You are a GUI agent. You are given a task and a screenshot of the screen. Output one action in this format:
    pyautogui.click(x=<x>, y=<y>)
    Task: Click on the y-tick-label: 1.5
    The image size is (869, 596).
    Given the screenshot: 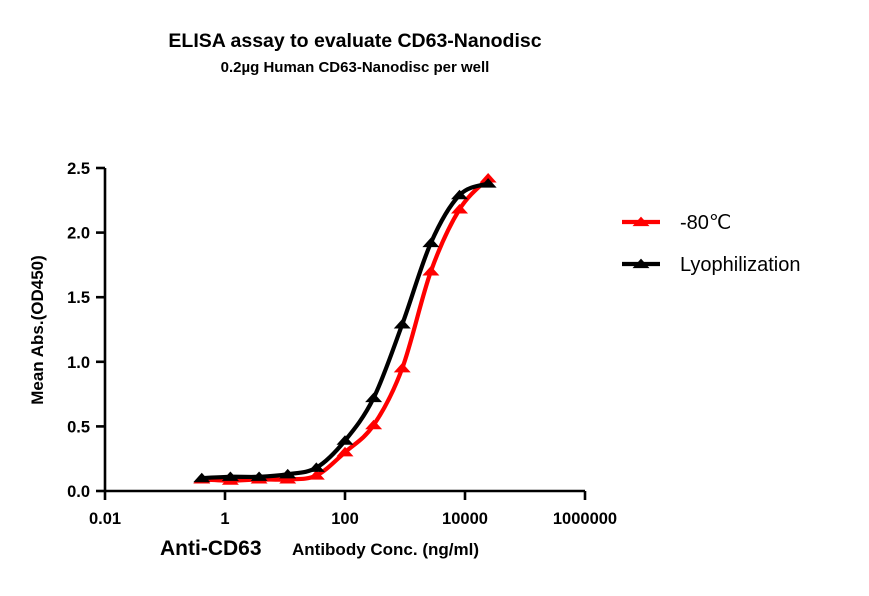 What is the action you would take?
    pyautogui.click(x=78, y=298)
    